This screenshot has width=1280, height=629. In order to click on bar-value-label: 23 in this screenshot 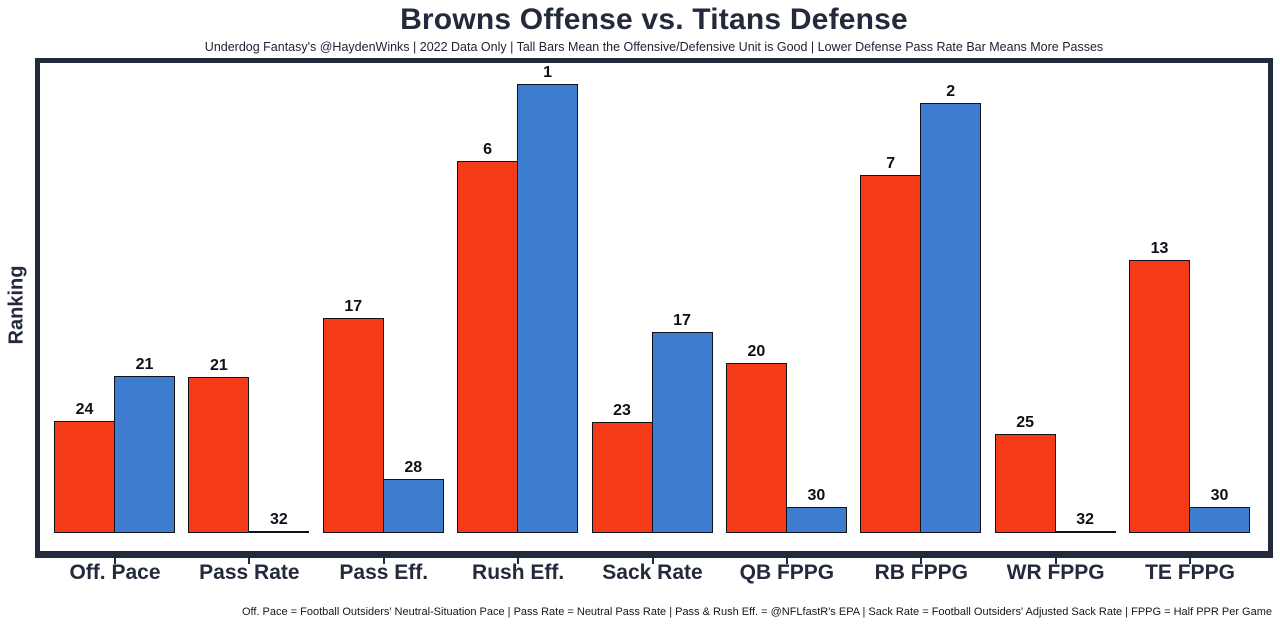, I will do `click(622, 410)`.